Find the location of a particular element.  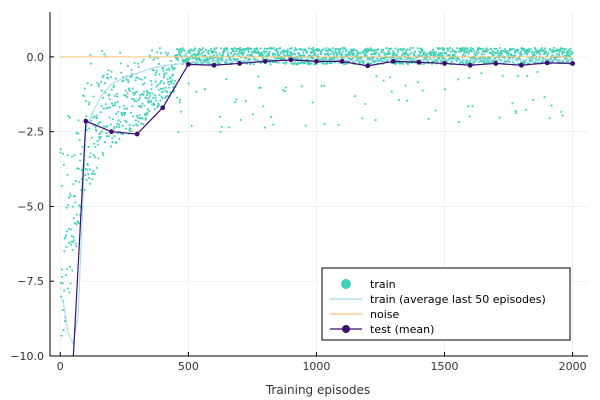

legend-label: train (average last 50 episodes) is located at coordinates (458, 299).